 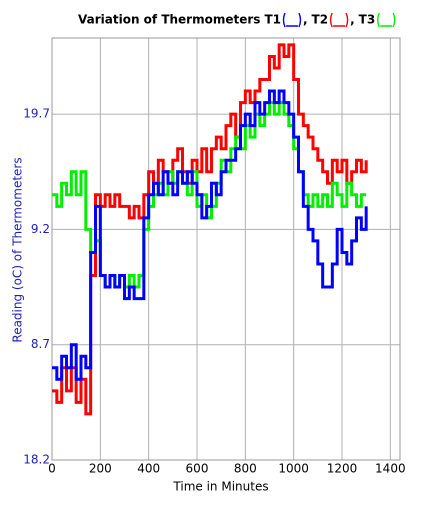 What do you see at coordinates (169, 20) in the screenshot?
I see `chart-title: Variation of Thermometers` at bounding box center [169, 20].